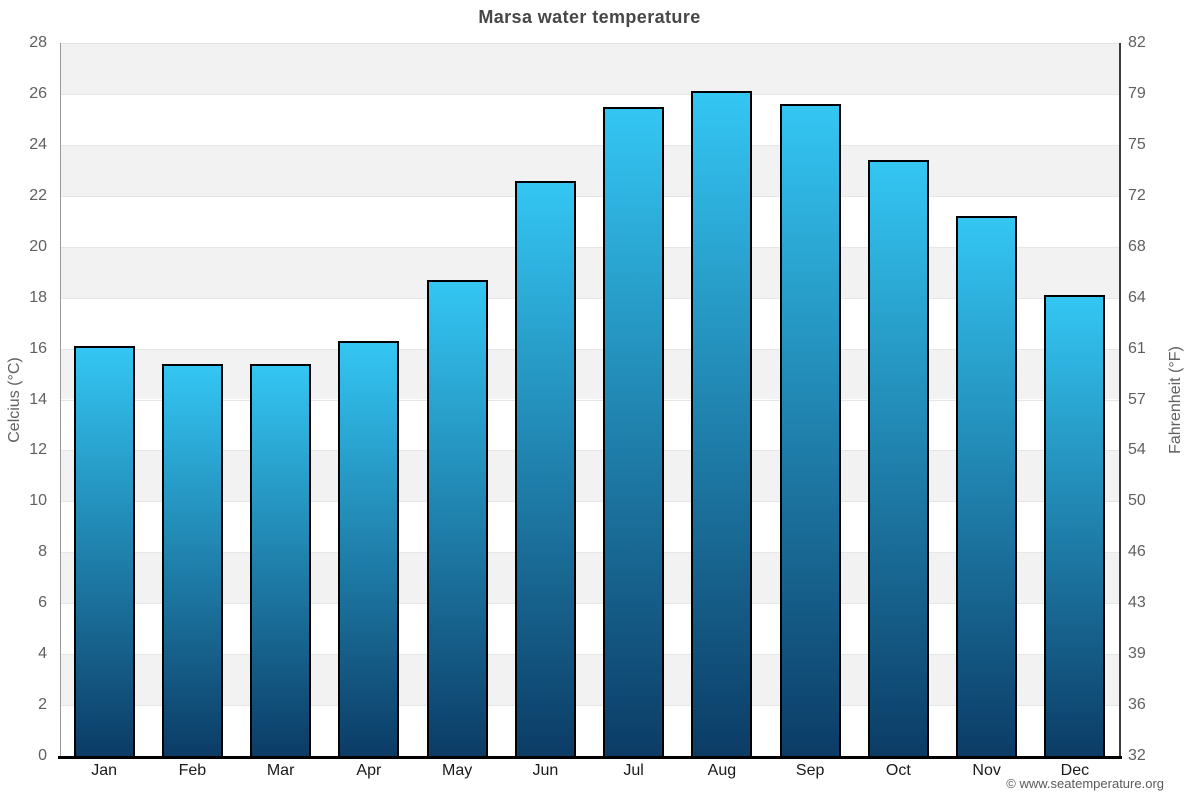  What do you see at coordinates (104, 770) in the screenshot?
I see `x-tick-month: Jan` at bounding box center [104, 770].